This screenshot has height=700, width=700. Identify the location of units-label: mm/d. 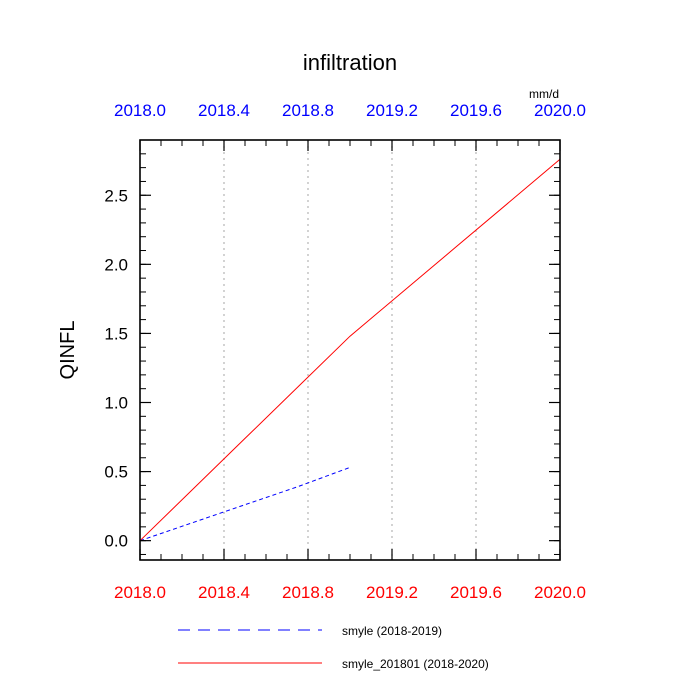
(544, 94).